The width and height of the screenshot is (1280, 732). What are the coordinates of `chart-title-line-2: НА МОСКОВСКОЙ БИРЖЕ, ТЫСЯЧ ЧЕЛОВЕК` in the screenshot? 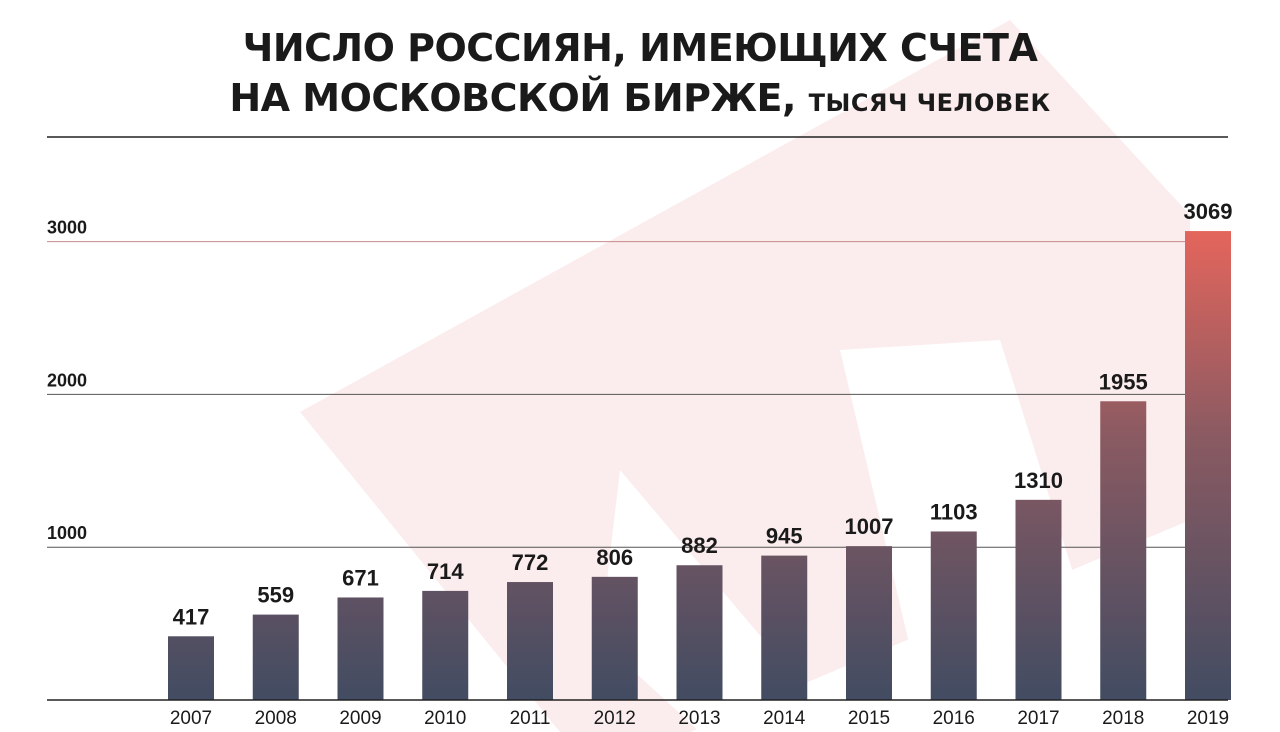 It's located at (640, 98).